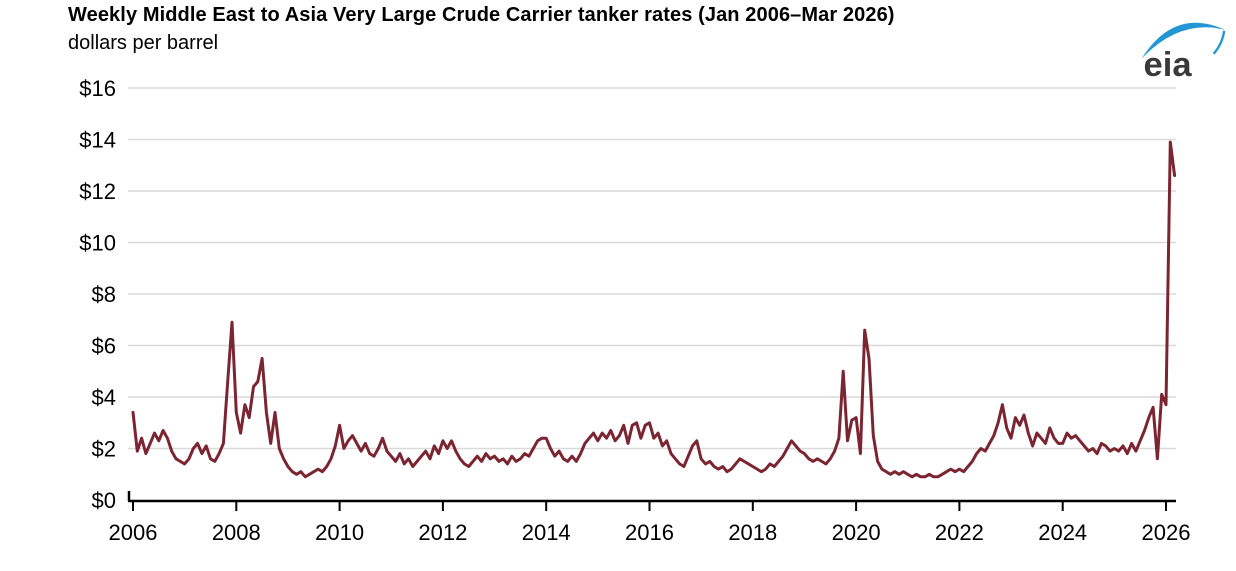  Describe the element at coordinates (104, 397) in the screenshot. I see `y-tick-label: $4` at that location.